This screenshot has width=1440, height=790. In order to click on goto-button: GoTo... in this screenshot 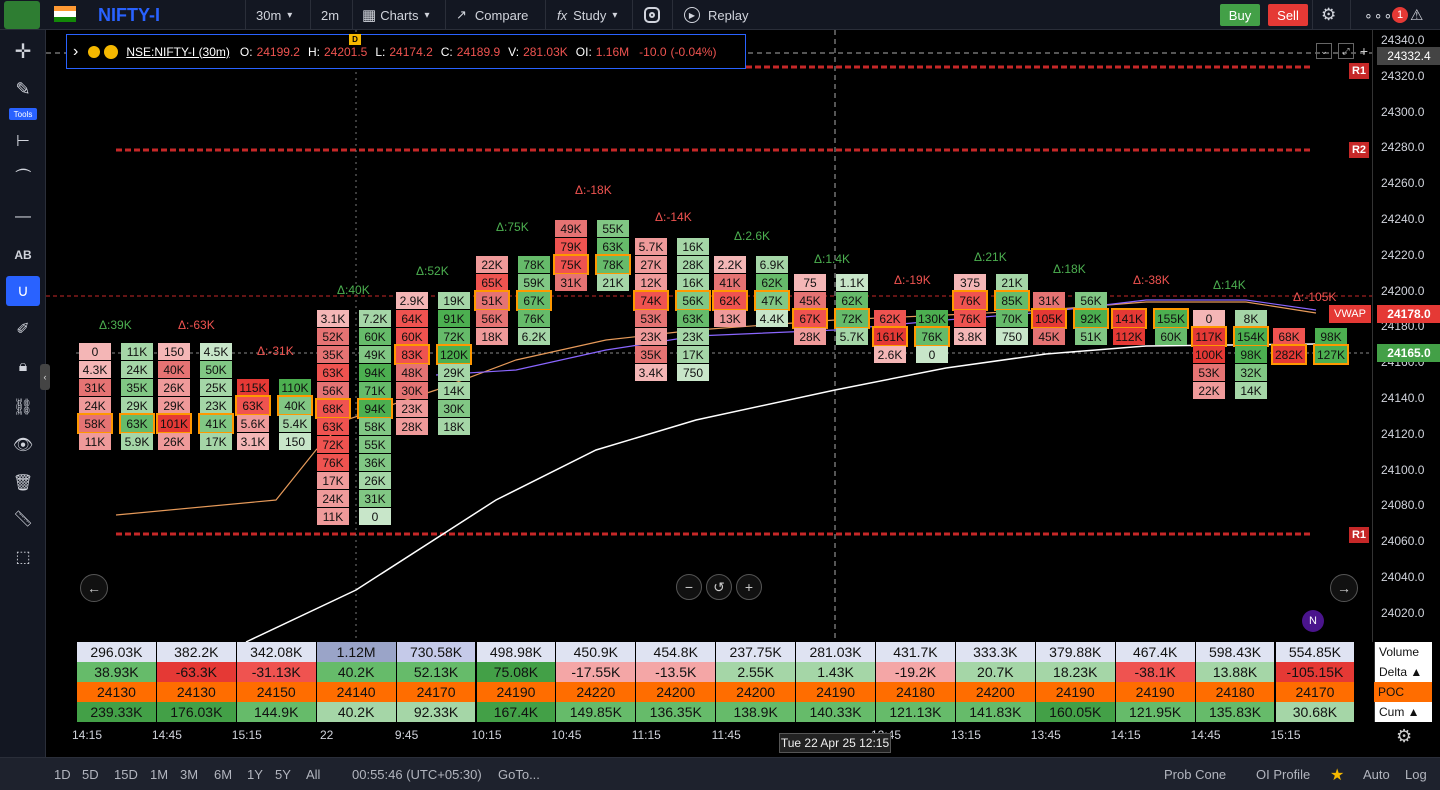, I will do `click(519, 774)`.